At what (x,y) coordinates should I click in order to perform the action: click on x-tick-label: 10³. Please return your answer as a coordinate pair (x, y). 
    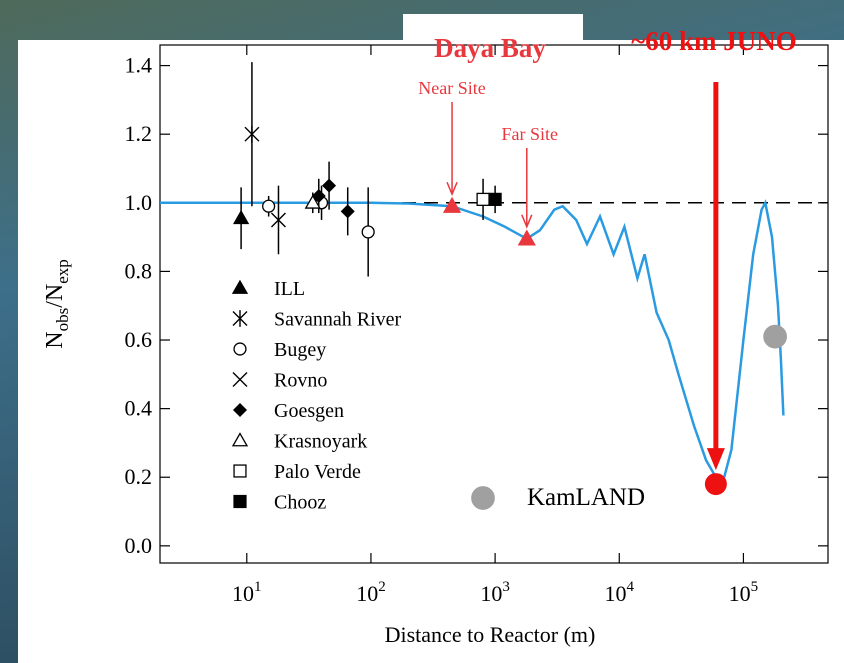
    Looking at the image, I should click on (495, 592).